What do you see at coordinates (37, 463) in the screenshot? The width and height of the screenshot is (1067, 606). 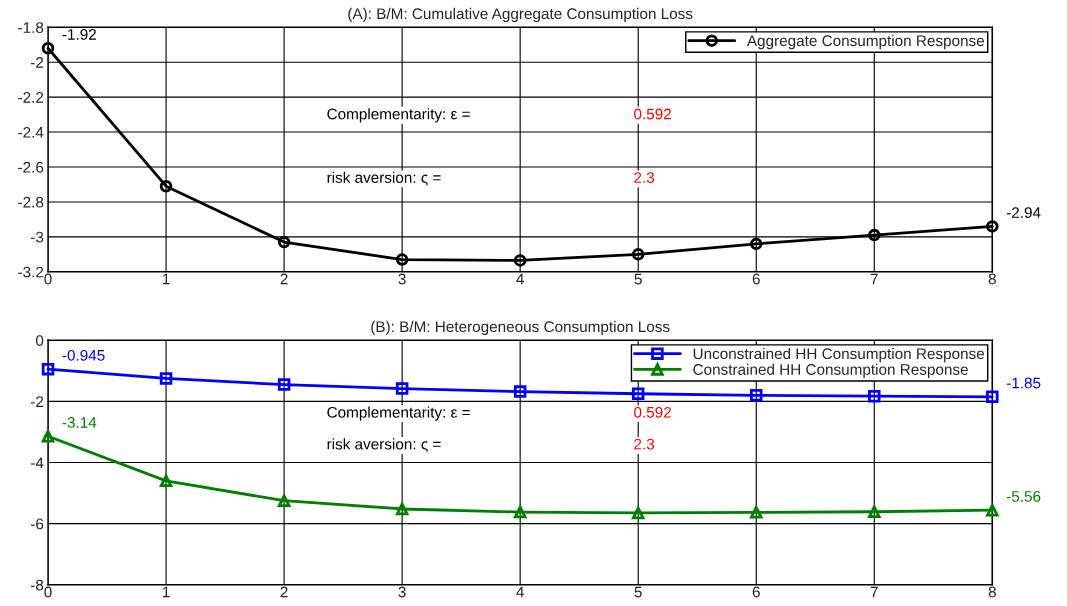 I see `y-tick-label: -4` at bounding box center [37, 463].